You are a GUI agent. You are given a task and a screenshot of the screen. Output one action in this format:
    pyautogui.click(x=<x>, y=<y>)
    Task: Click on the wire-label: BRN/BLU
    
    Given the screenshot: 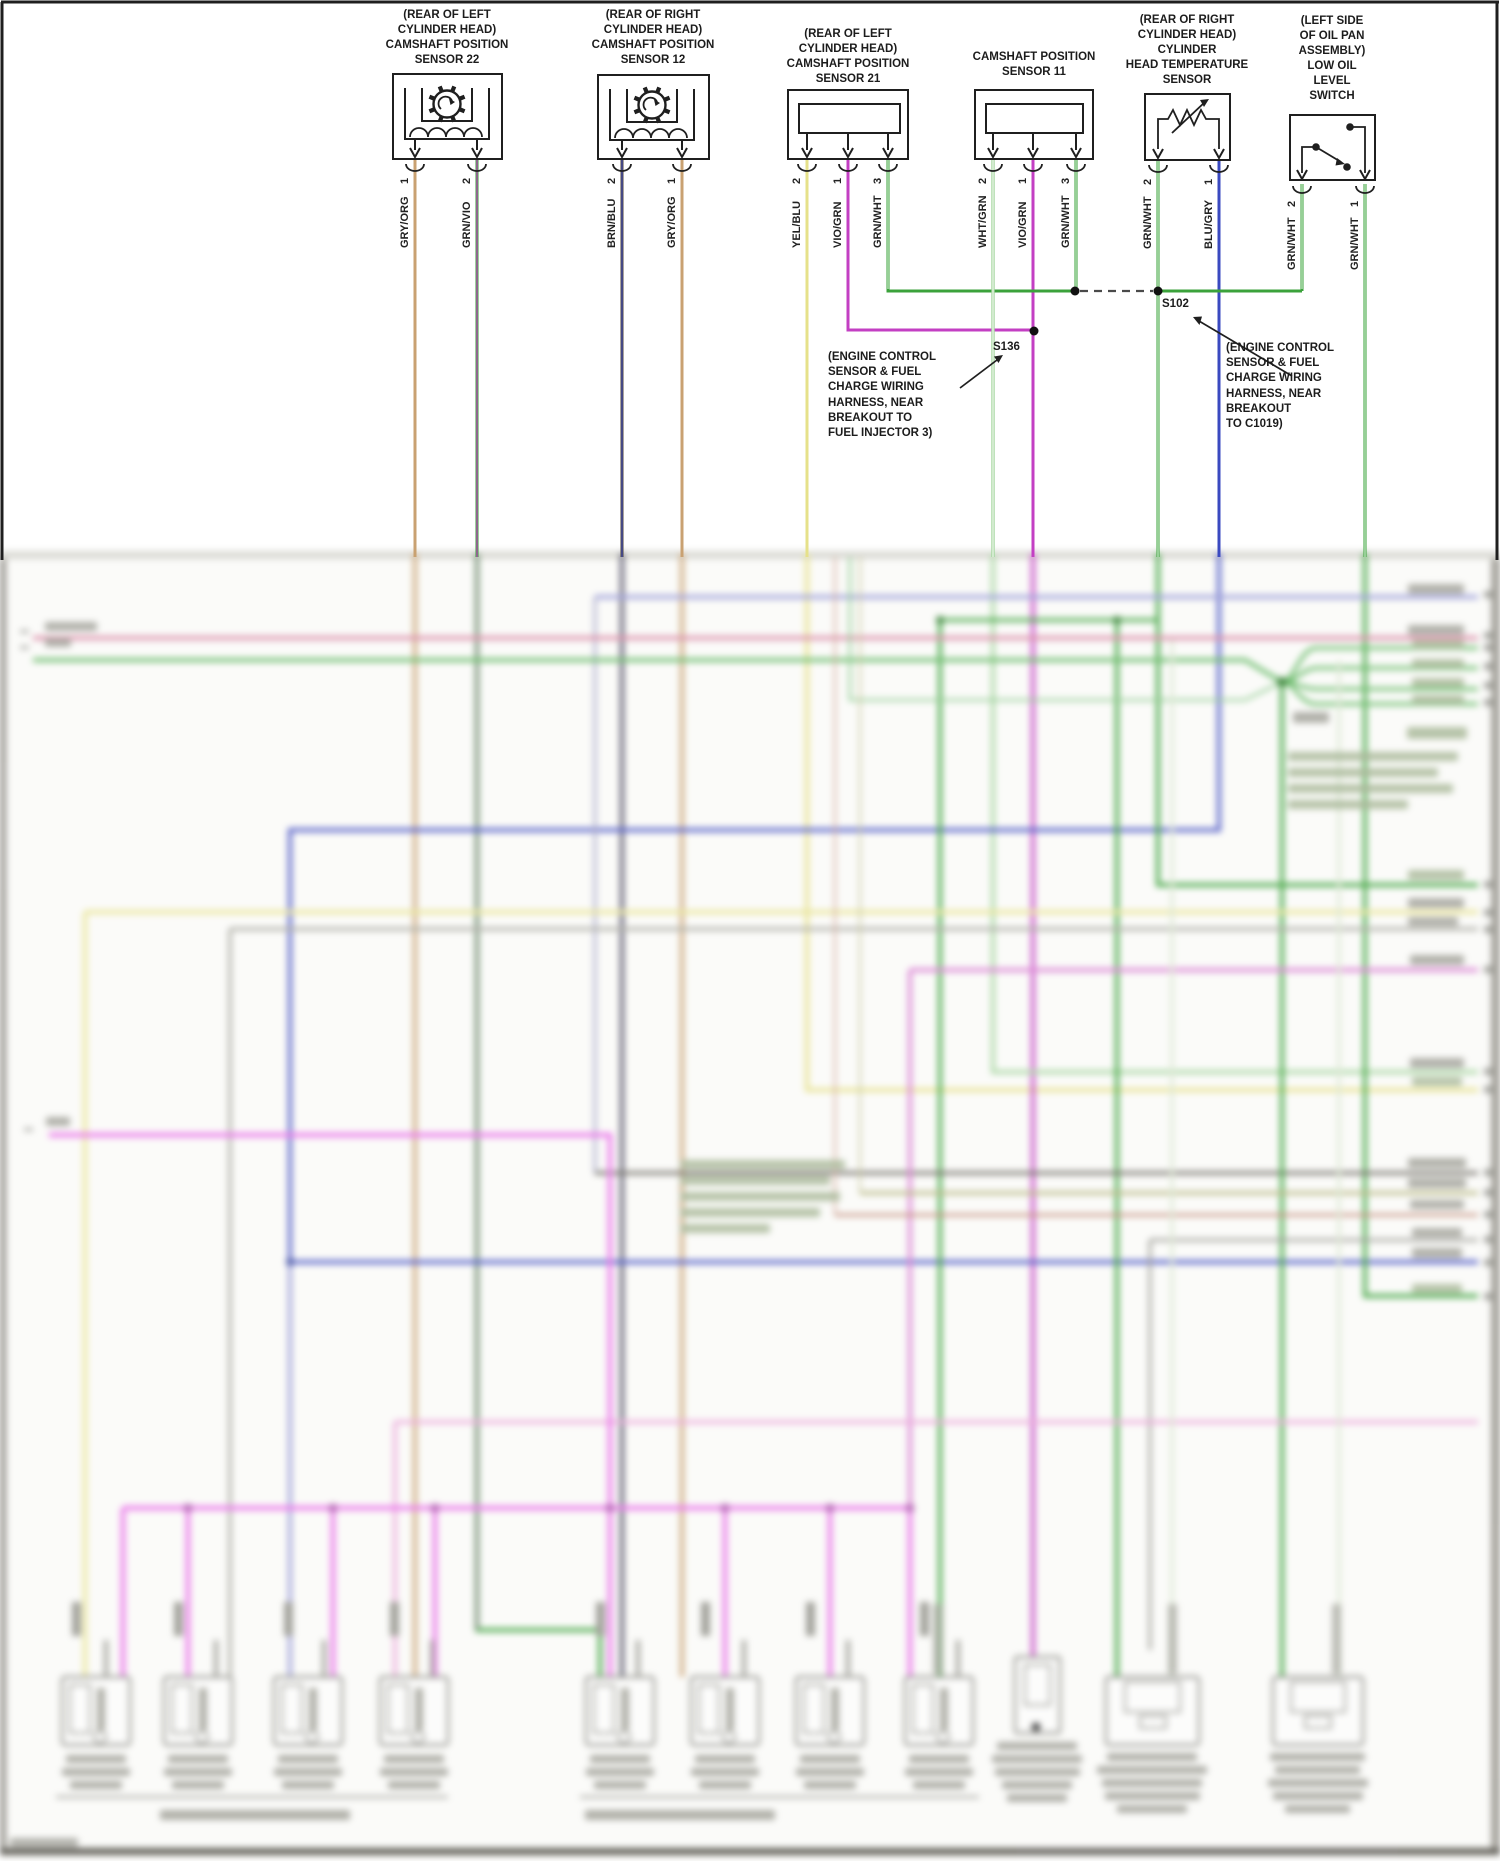 What is the action you would take?
    pyautogui.click(x=612, y=223)
    